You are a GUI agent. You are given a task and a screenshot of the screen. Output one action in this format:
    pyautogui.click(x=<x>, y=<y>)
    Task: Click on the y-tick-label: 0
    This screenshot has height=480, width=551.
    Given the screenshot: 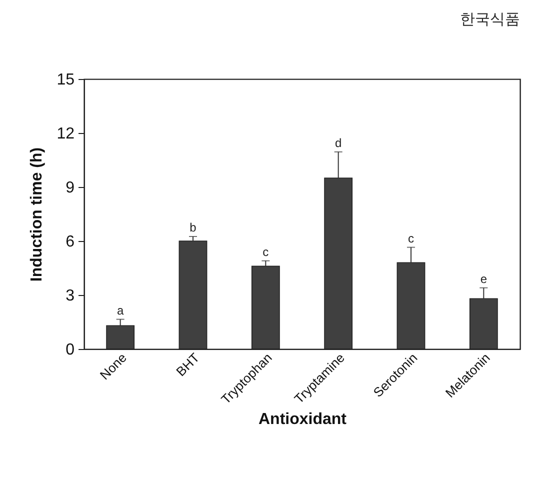 What is the action you would take?
    pyautogui.click(x=70, y=350)
    